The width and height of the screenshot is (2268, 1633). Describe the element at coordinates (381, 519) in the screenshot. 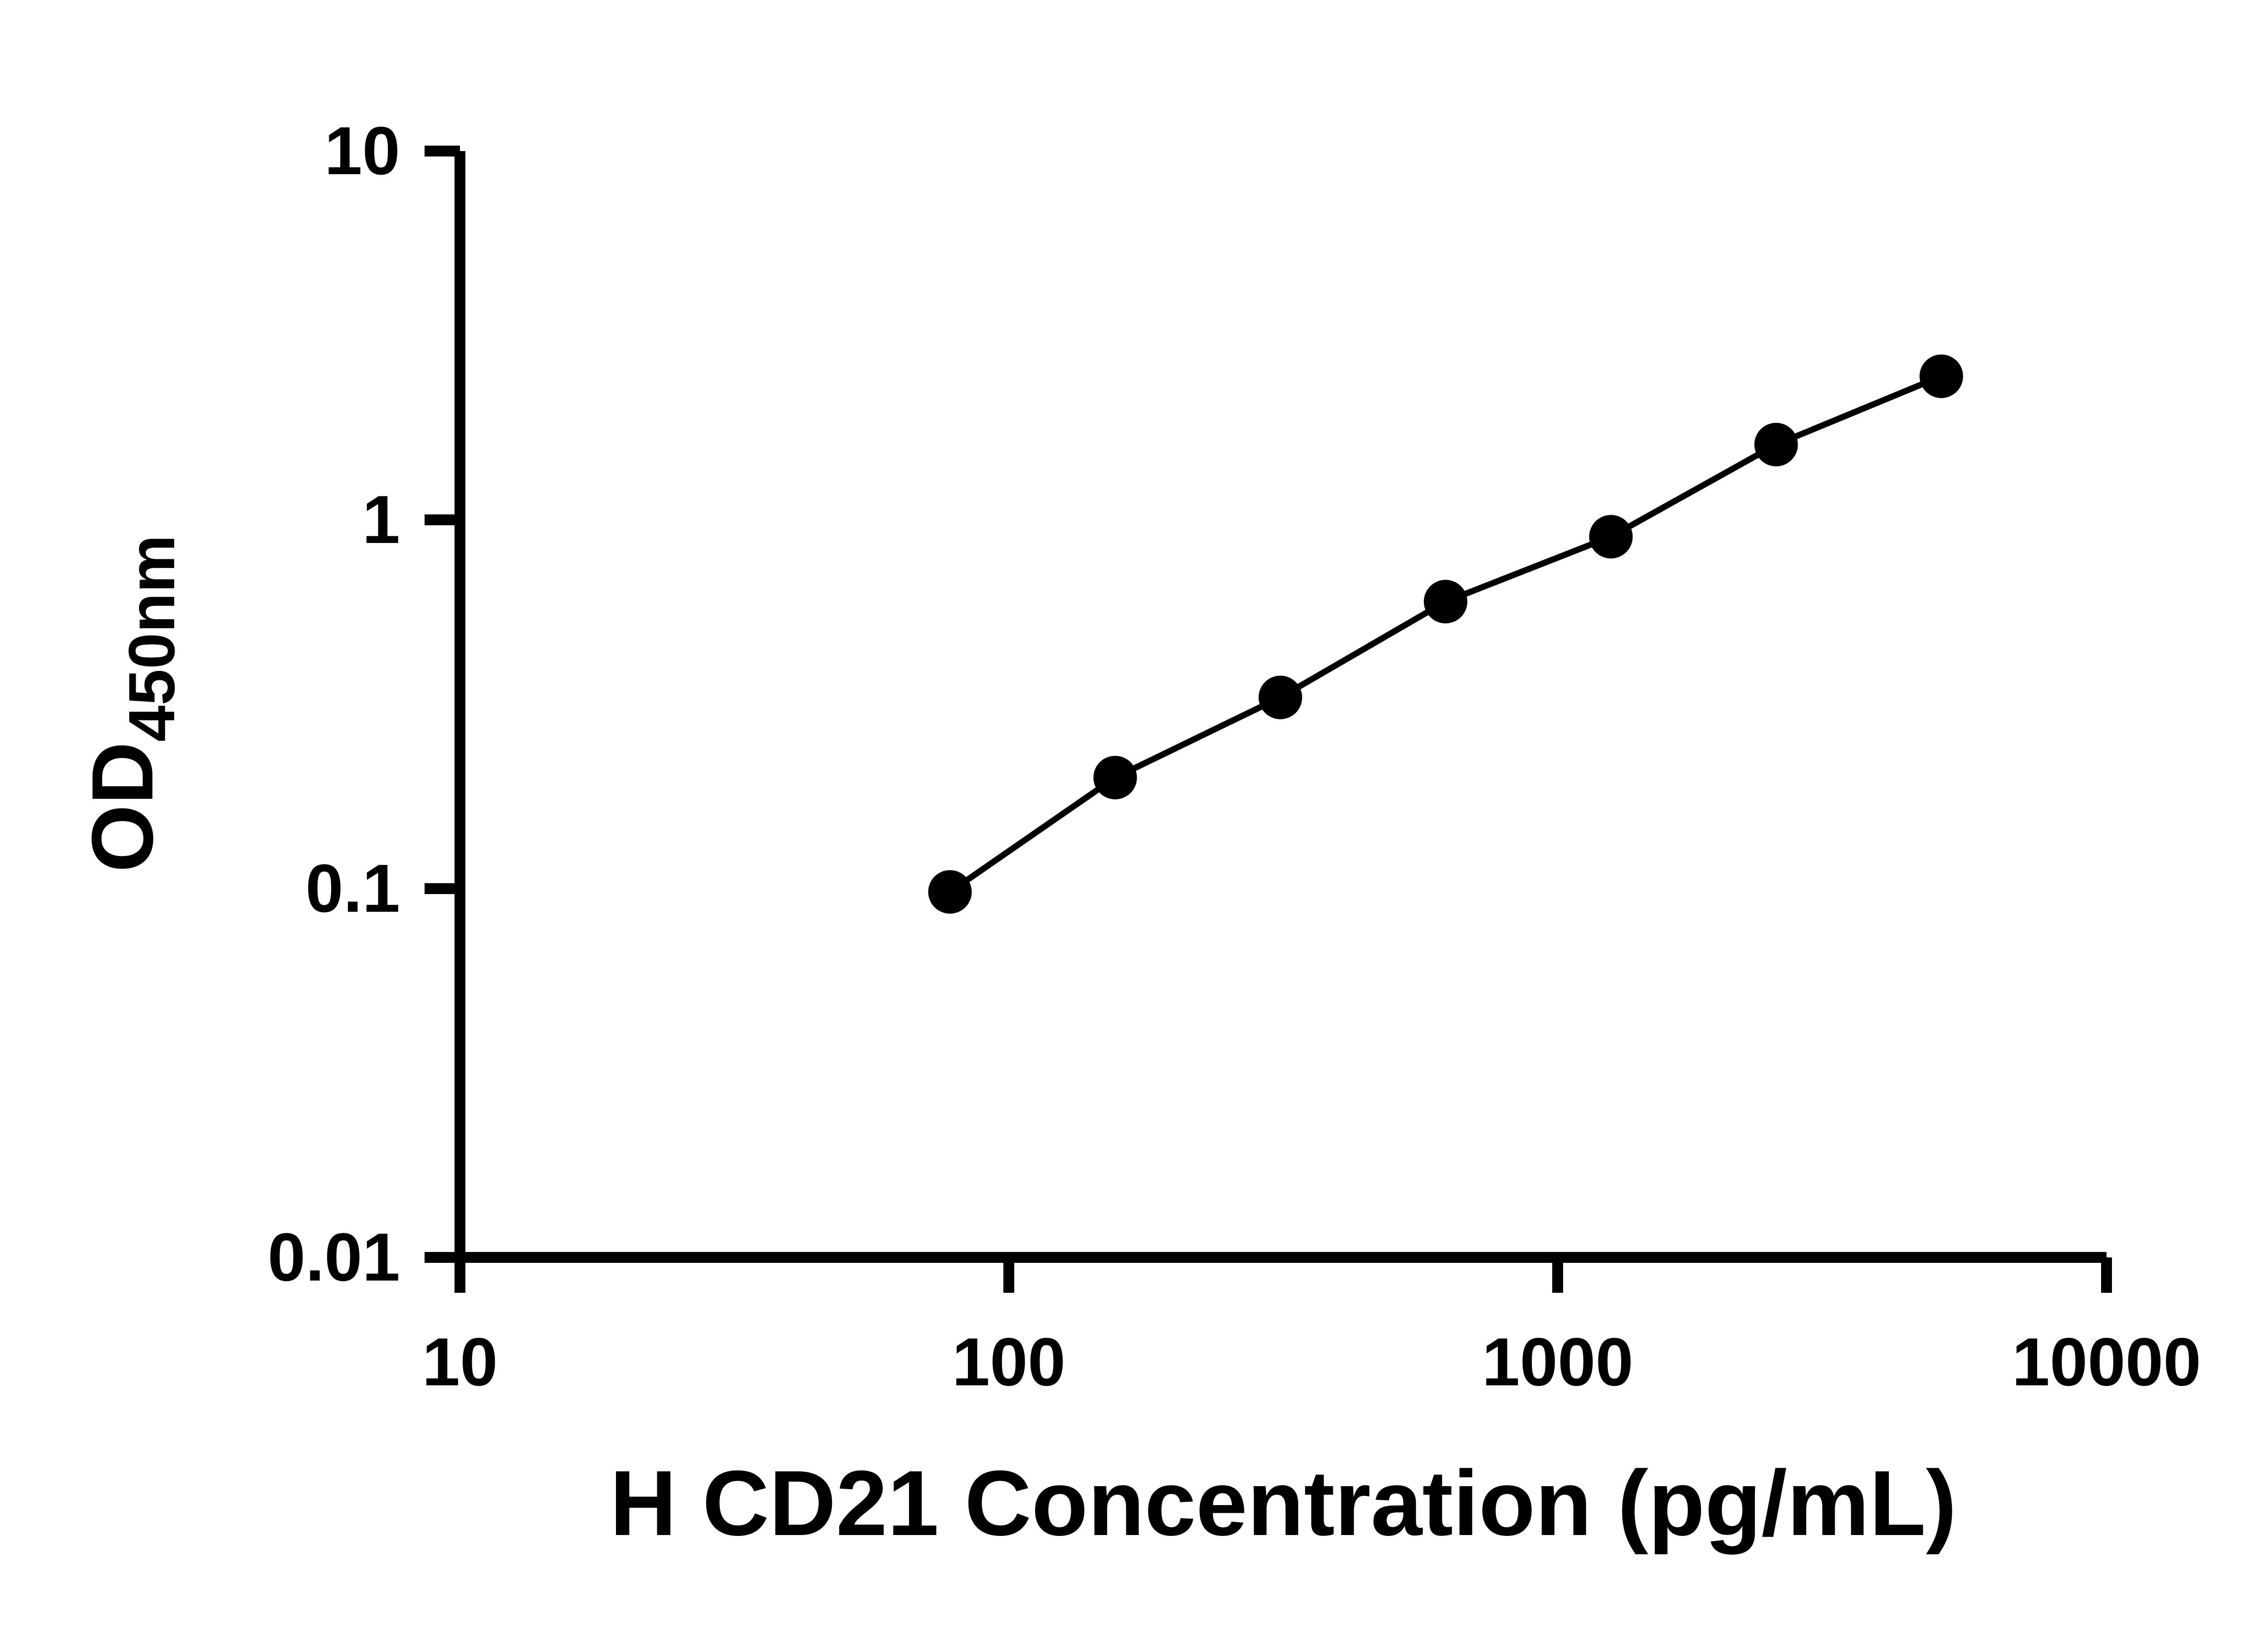

I see `y-tick-label: 1` at that location.